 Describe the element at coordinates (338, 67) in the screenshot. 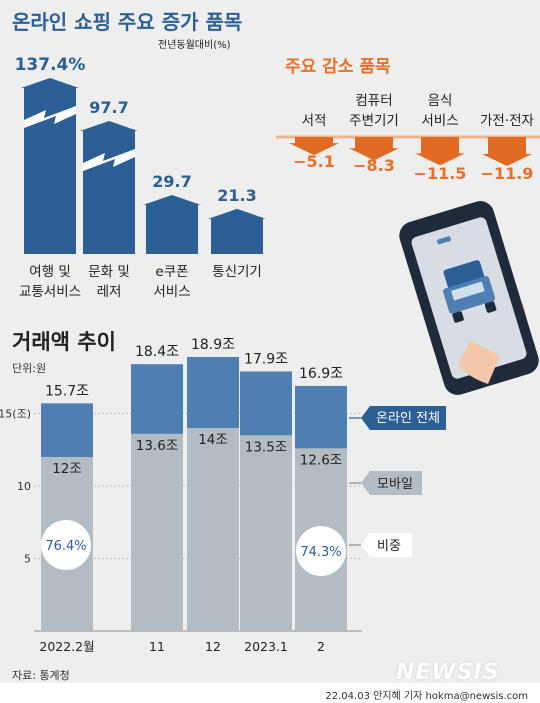

I see `decrease-title: 주요 감소 품목` at that location.